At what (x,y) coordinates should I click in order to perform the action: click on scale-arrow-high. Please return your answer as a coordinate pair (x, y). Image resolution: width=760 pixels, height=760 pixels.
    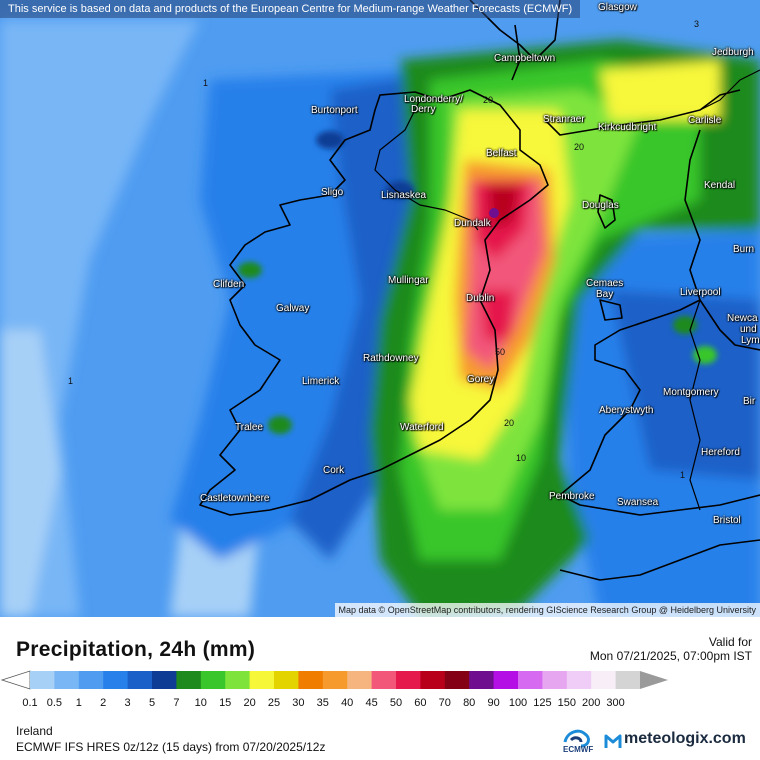
    Looking at the image, I should click on (654, 680).